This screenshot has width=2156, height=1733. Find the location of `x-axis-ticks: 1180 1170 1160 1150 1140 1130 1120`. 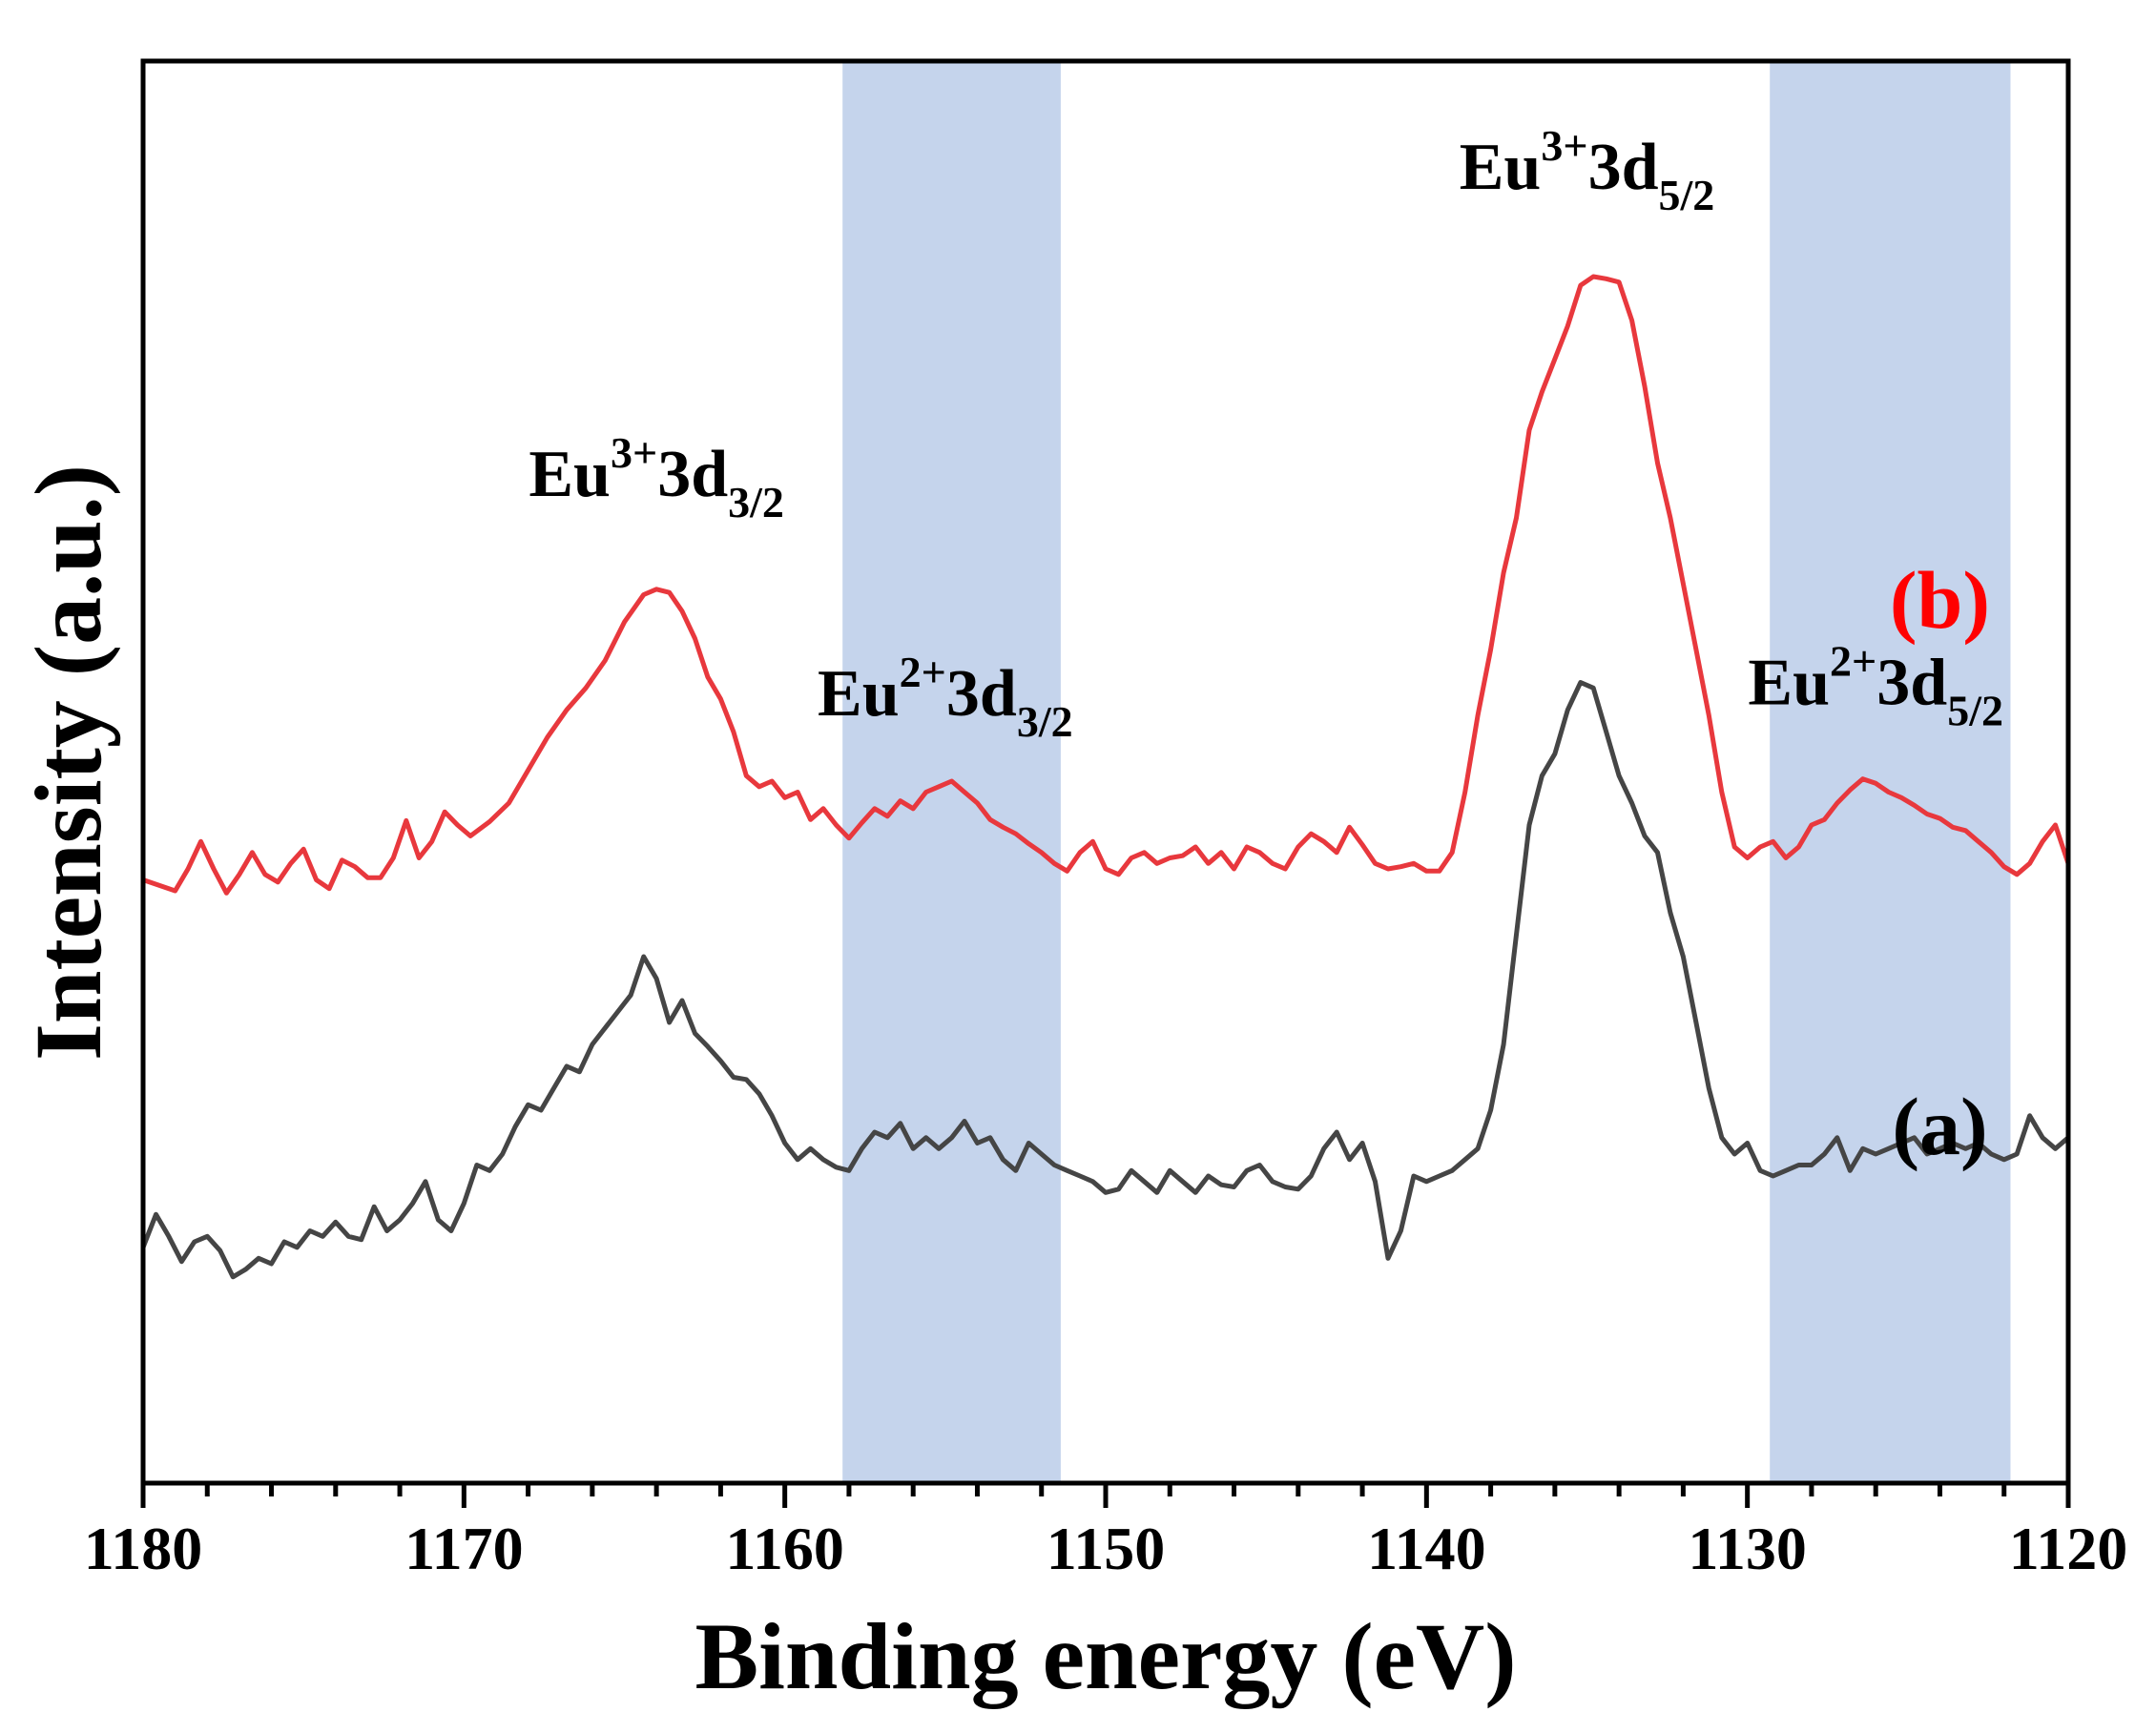

x-axis-ticks: 1180 1170 1160 1150 1140 1130 1120 is located at coordinates (1105, 1532).